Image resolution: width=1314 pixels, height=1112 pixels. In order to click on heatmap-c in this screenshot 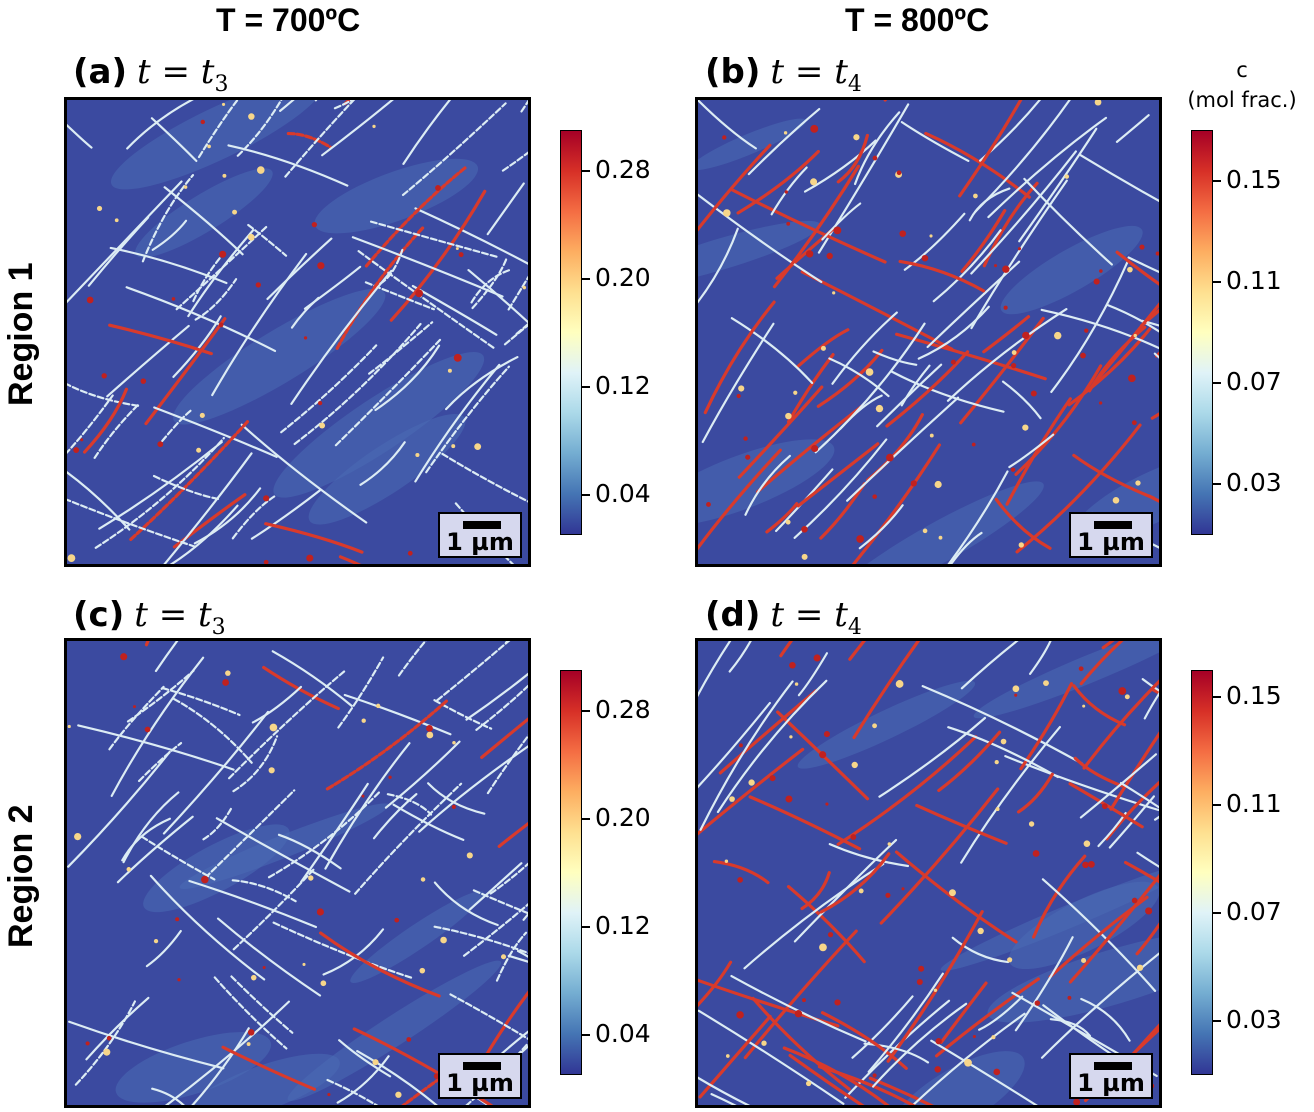, I will do `click(297, 873)`.